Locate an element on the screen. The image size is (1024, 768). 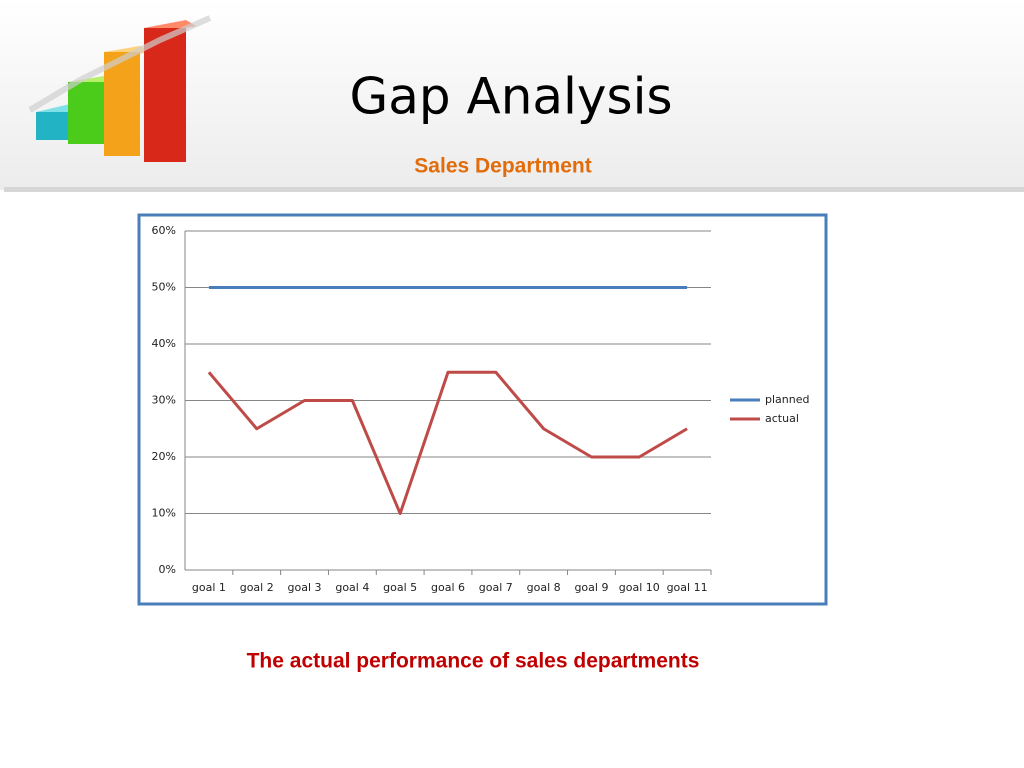
slide-subtitle: Sales Department is located at coordinates (502, 166).